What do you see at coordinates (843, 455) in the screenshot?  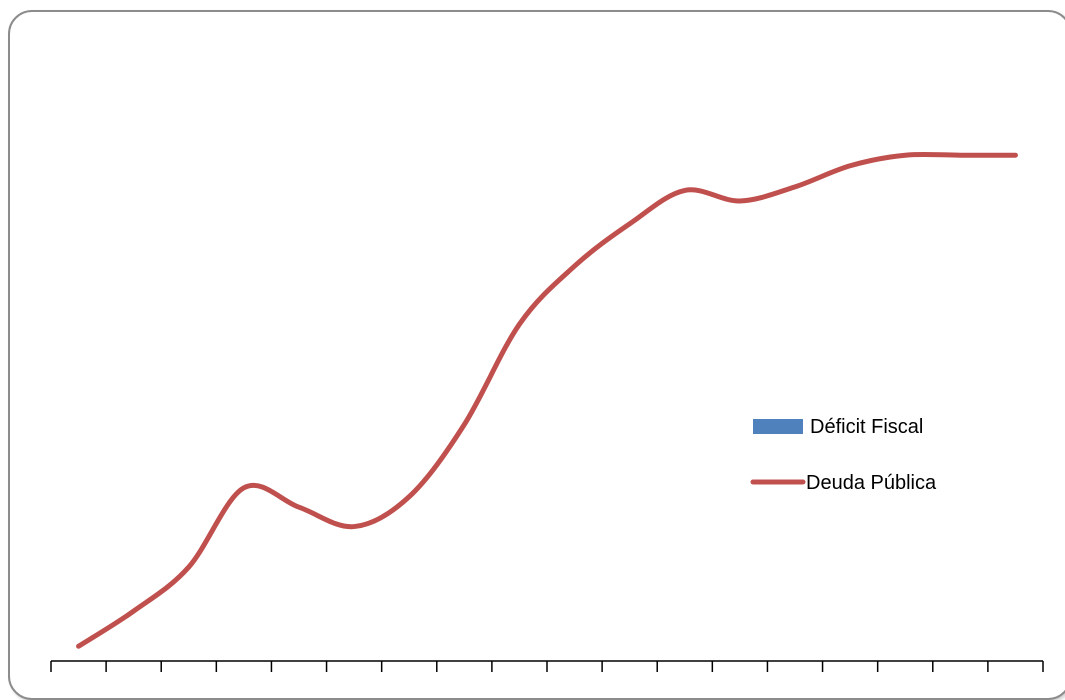 I see `legend: Déficit Fiscal Deuda Pública` at bounding box center [843, 455].